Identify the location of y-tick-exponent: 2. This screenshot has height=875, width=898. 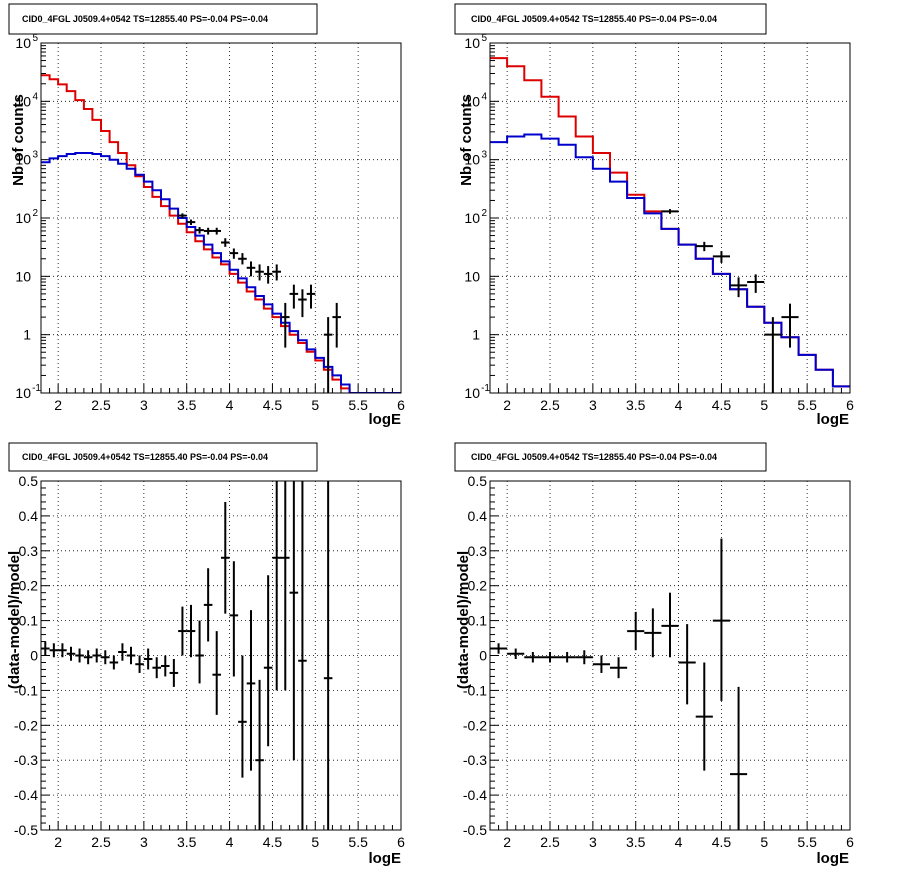
(484, 213).